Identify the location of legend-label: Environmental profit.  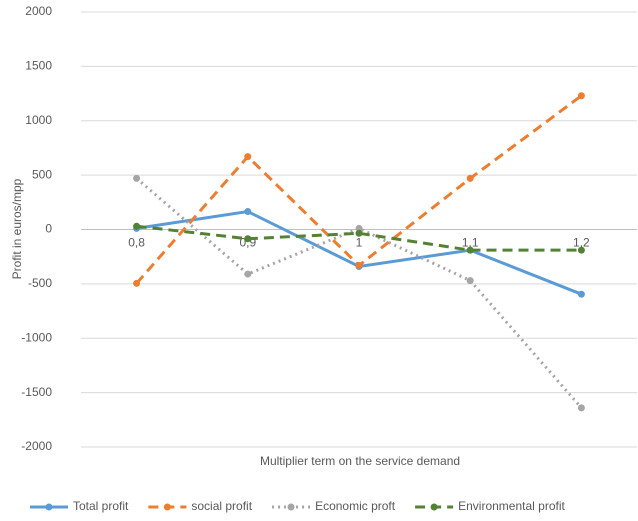
(511, 506).